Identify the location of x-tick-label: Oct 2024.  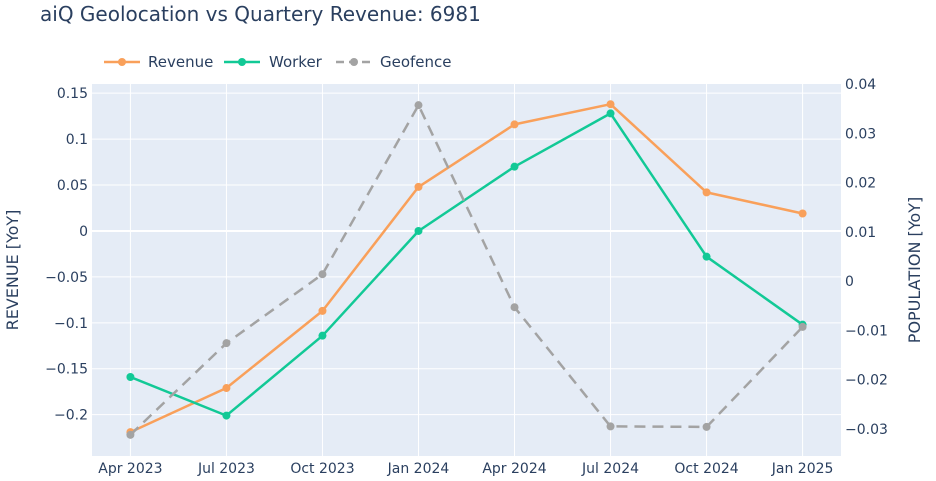
(706, 469).